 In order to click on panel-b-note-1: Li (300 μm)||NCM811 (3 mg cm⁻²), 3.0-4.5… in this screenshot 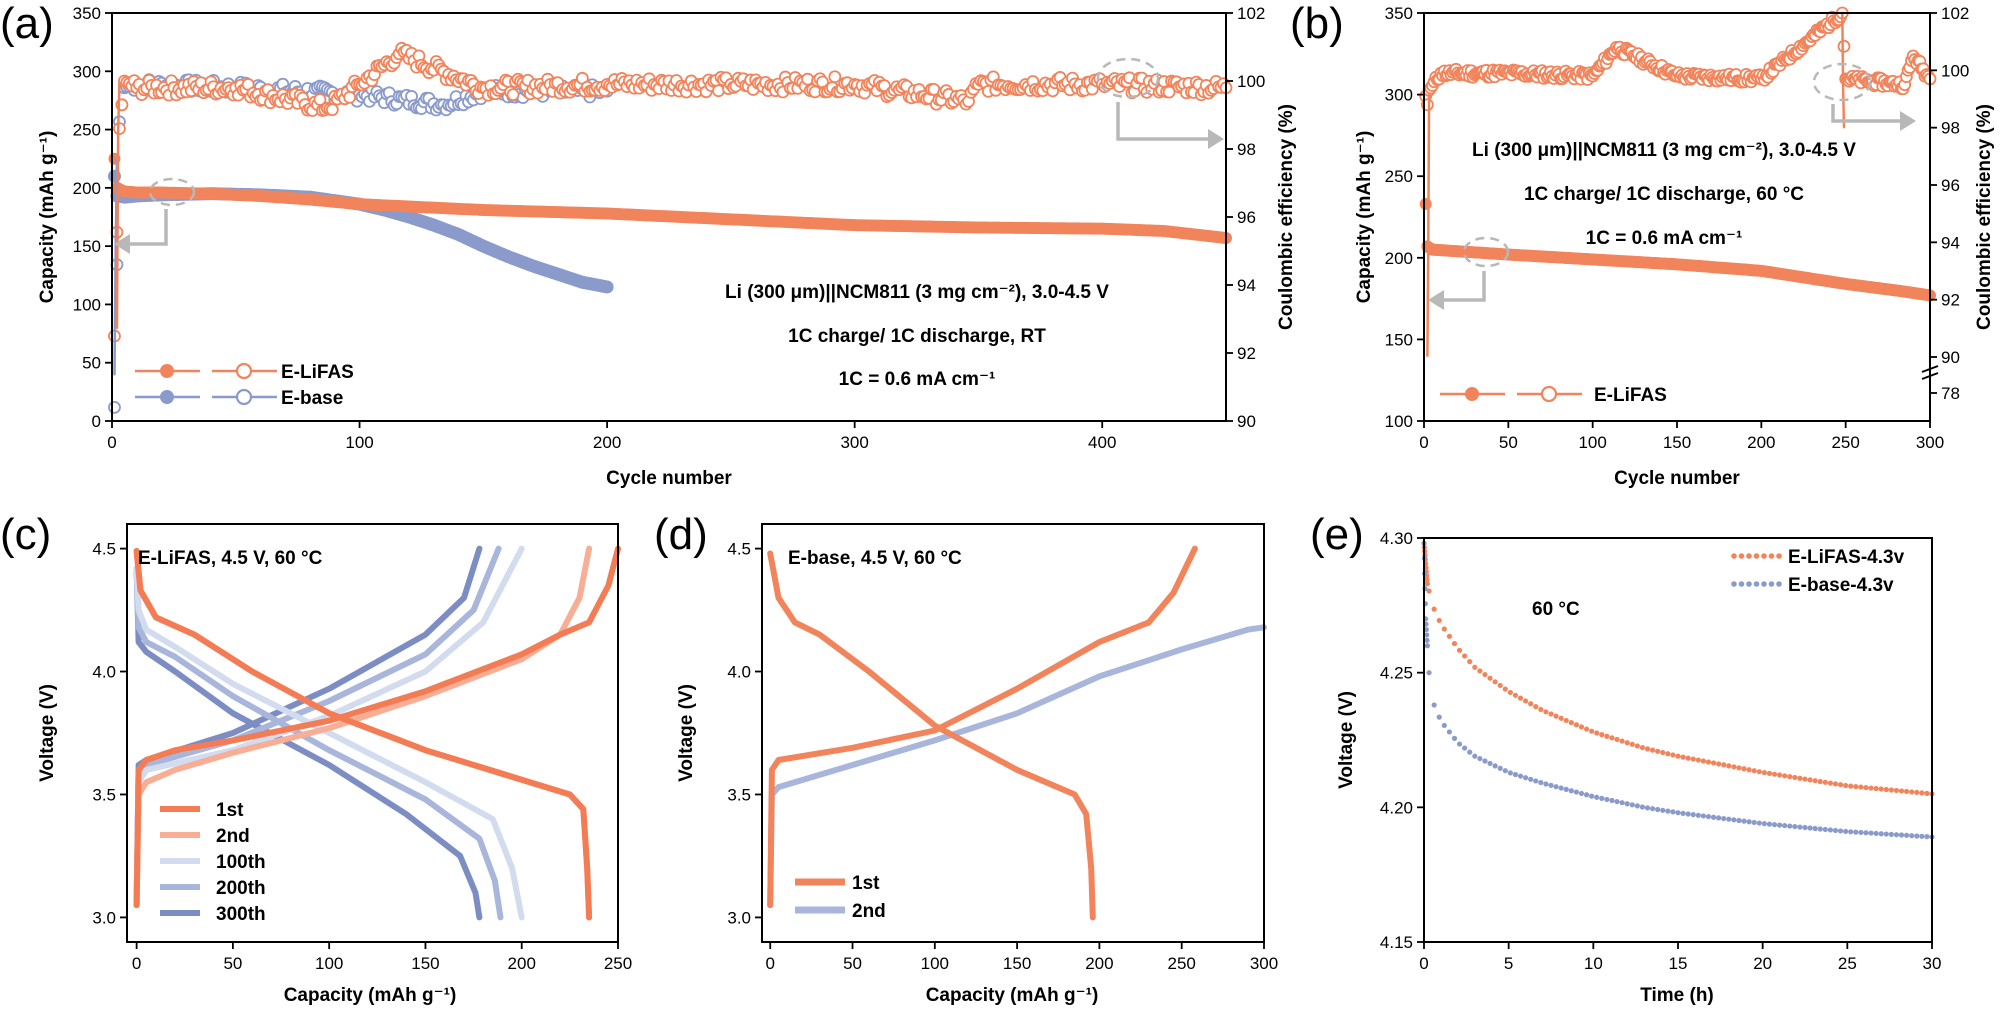, I will do `click(1664, 150)`.